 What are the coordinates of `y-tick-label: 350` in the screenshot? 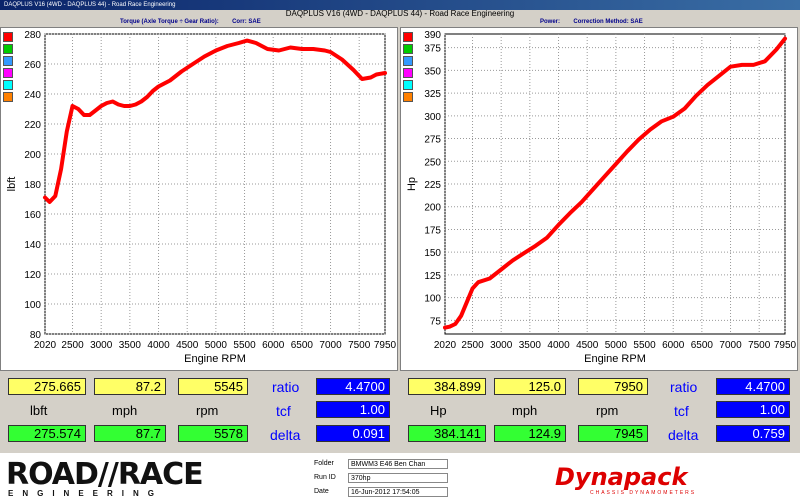 It's located at (432, 71).